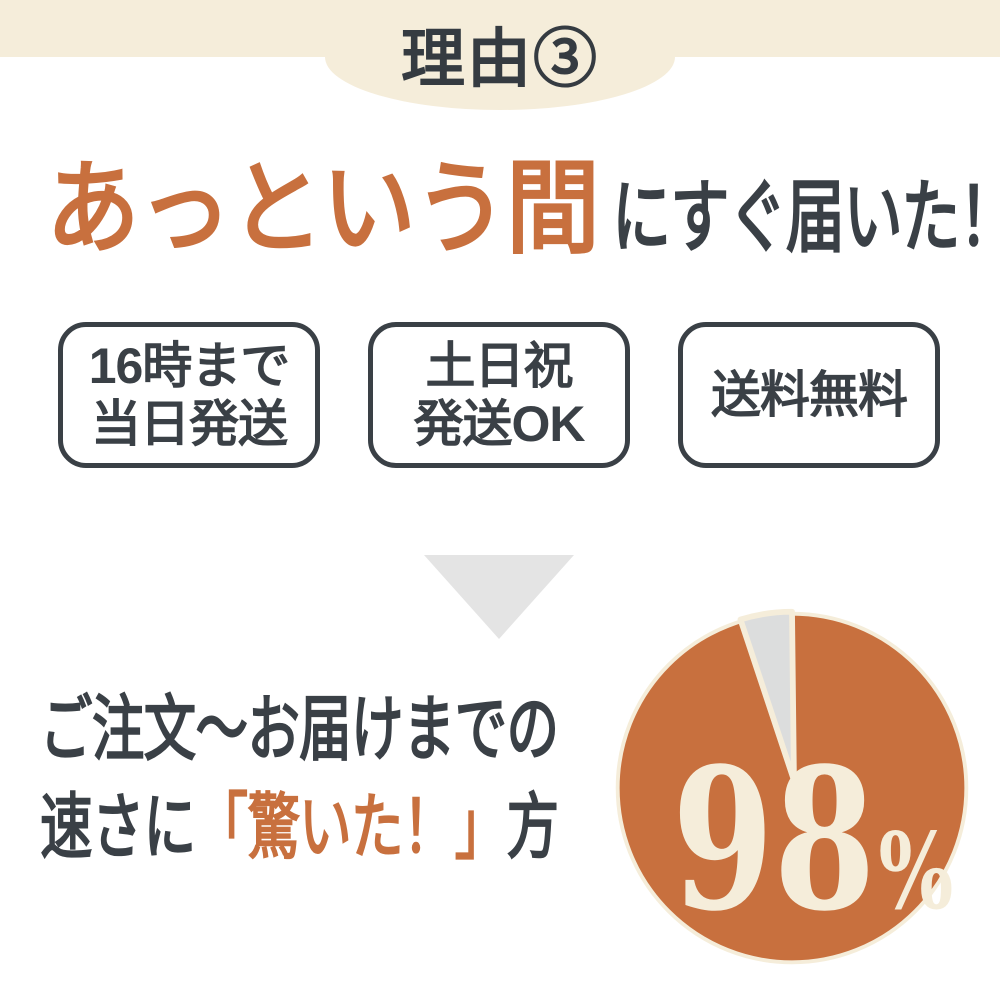 The height and width of the screenshot is (1000, 1000). I want to click on caption-highlight: 「驚いた！」, so click(351, 828).